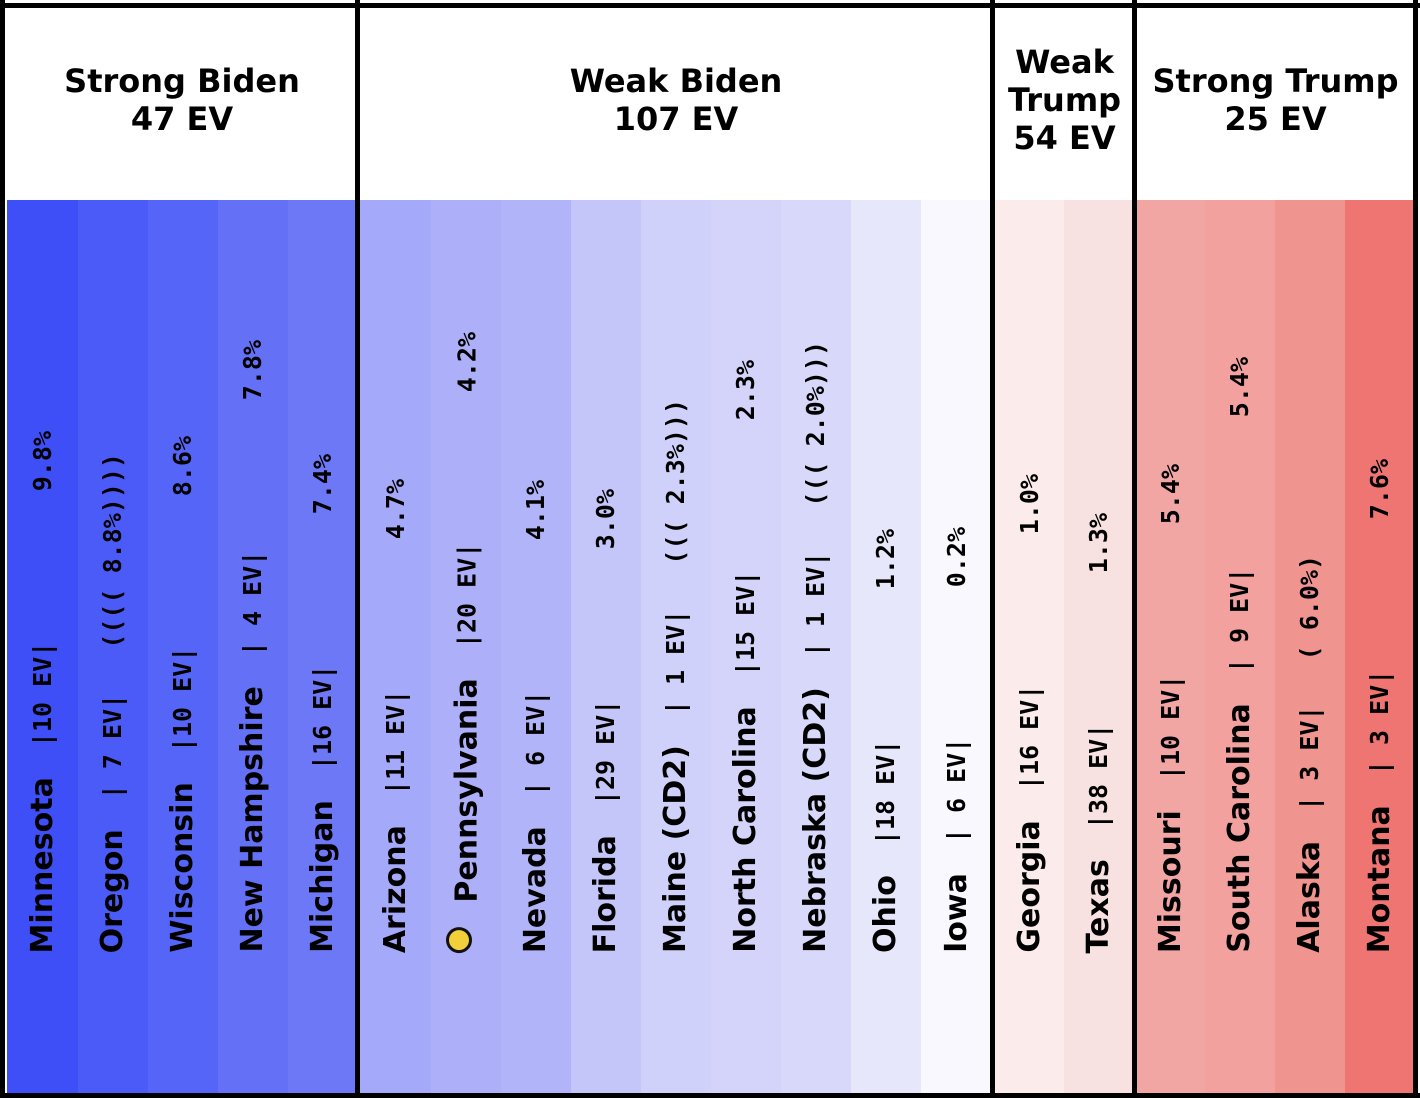 Image resolution: width=1420 pixels, height=1098 pixels. I want to click on state-label: New Hampshire | 4 EV| 7.8%, so click(253, 646).